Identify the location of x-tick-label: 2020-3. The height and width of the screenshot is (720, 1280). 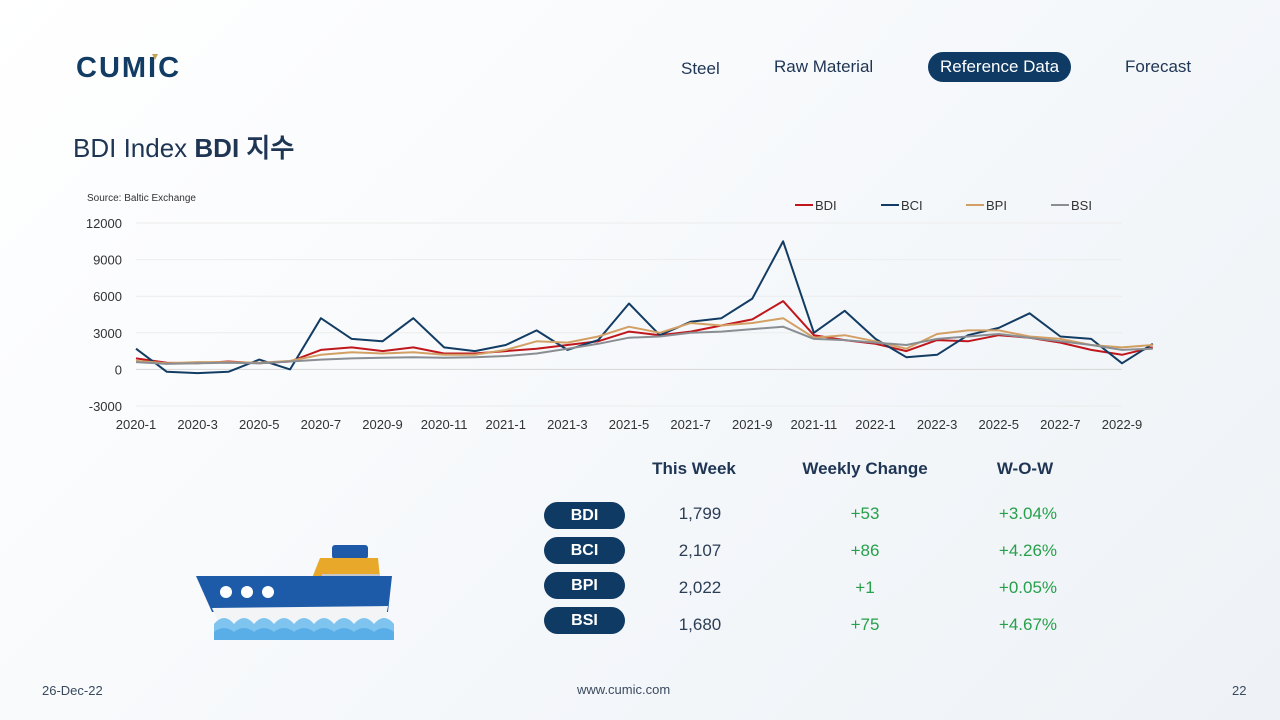
(197, 424).